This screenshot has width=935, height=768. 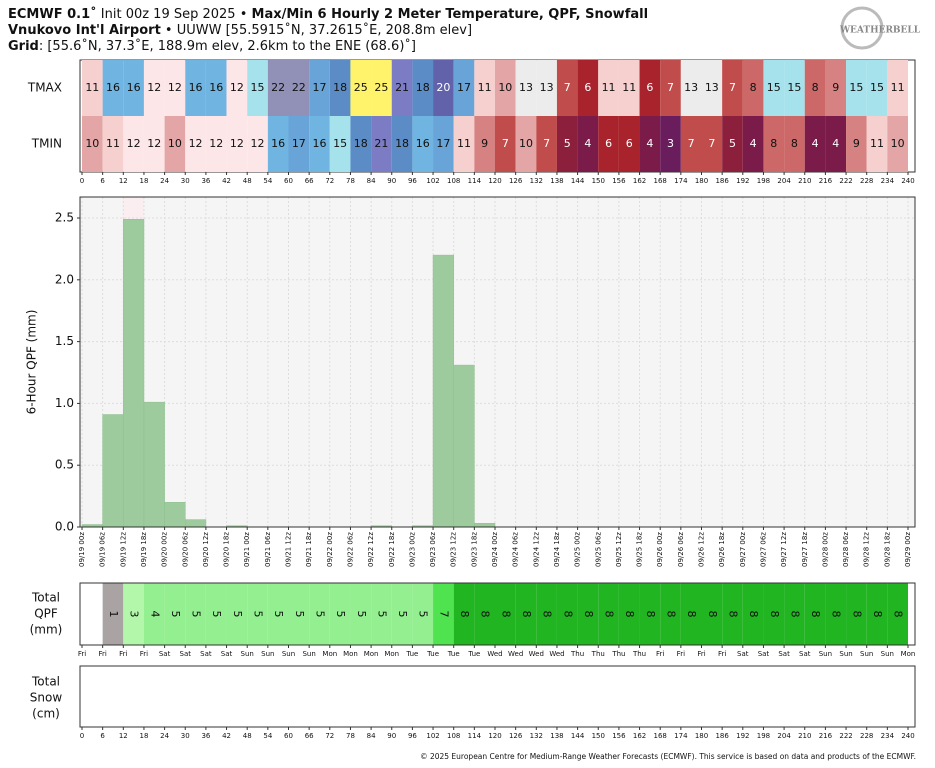 What do you see at coordinates (619, 549) in the screenshot?
I see `x-tick-label: 09/25 12z` at bounding box center [619, 549].